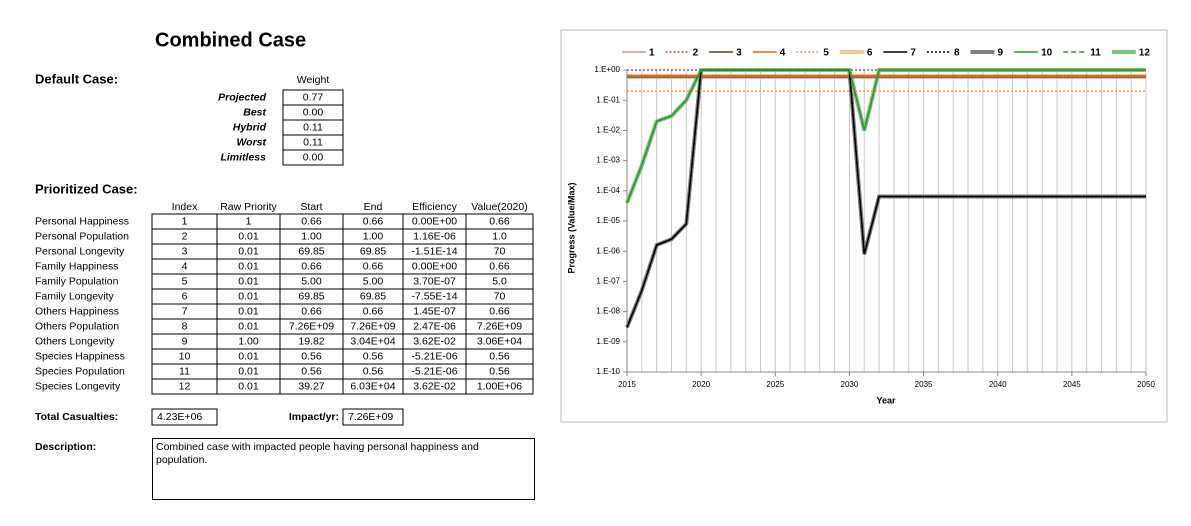 The image size is (1191, 526). Describe the element at coordinates (434, 296) in the screenshot. I see `cell-value: -7.55E-14` at that location.